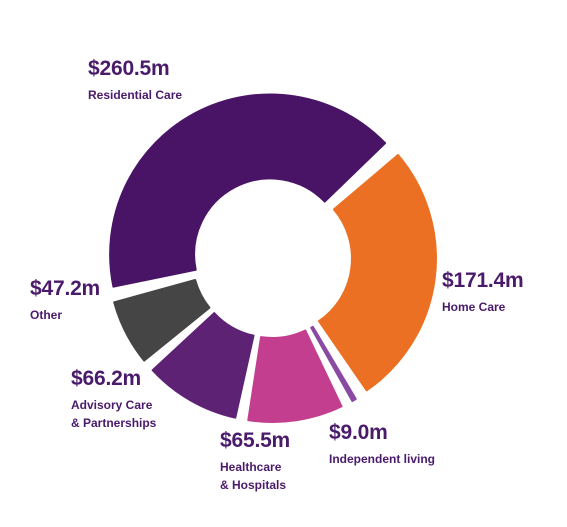  Describe the element at coordinates (106, 378) in the screenshot. I see `value-label-advisory-care-partnerships: $66.2m` at that location.